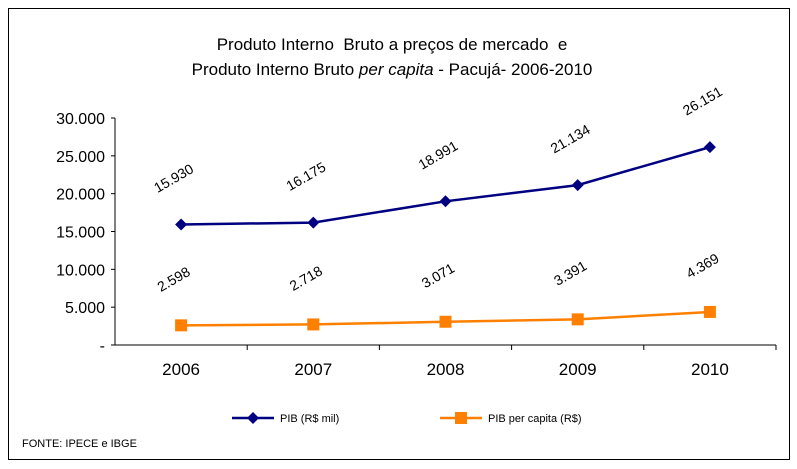  I want to click on y-tick-label: 25.000, so click(80, 157).